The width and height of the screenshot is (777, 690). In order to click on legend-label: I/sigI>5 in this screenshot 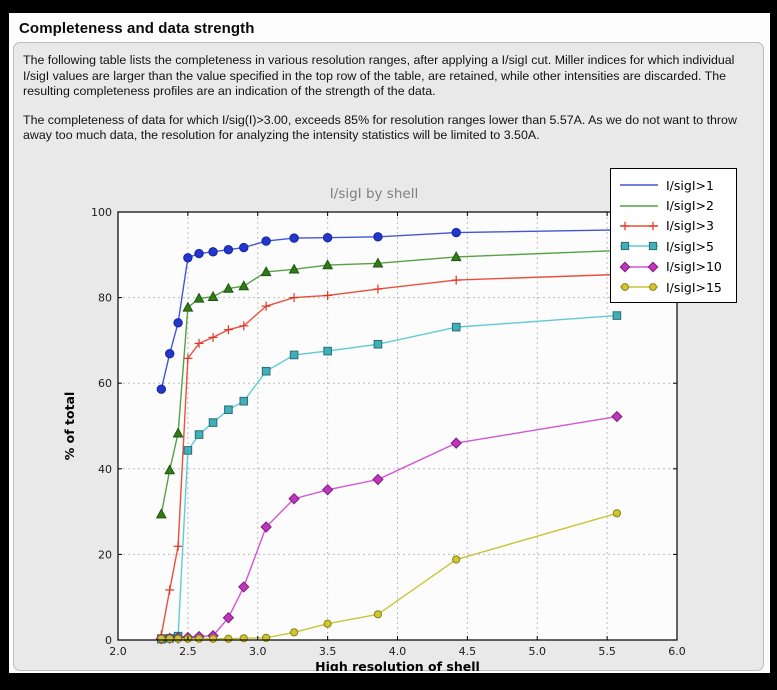, I will do `click(690, 246)`.